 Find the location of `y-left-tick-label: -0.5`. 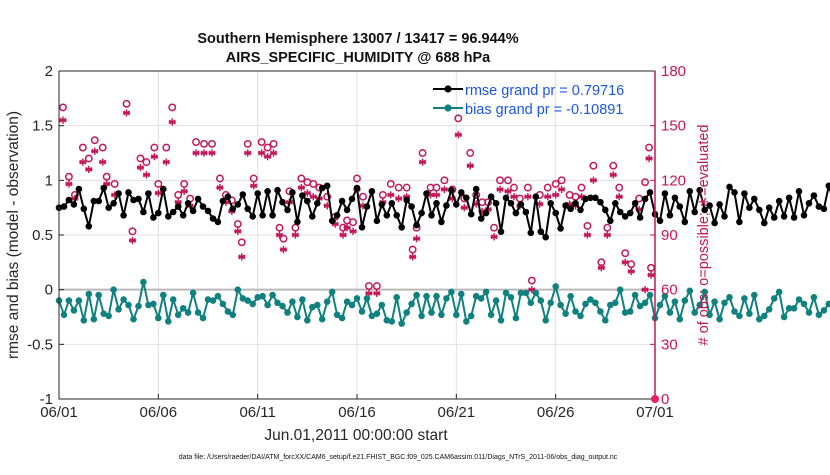

y-left-tick-label: -0.5 is located at coordinates (40, 344).